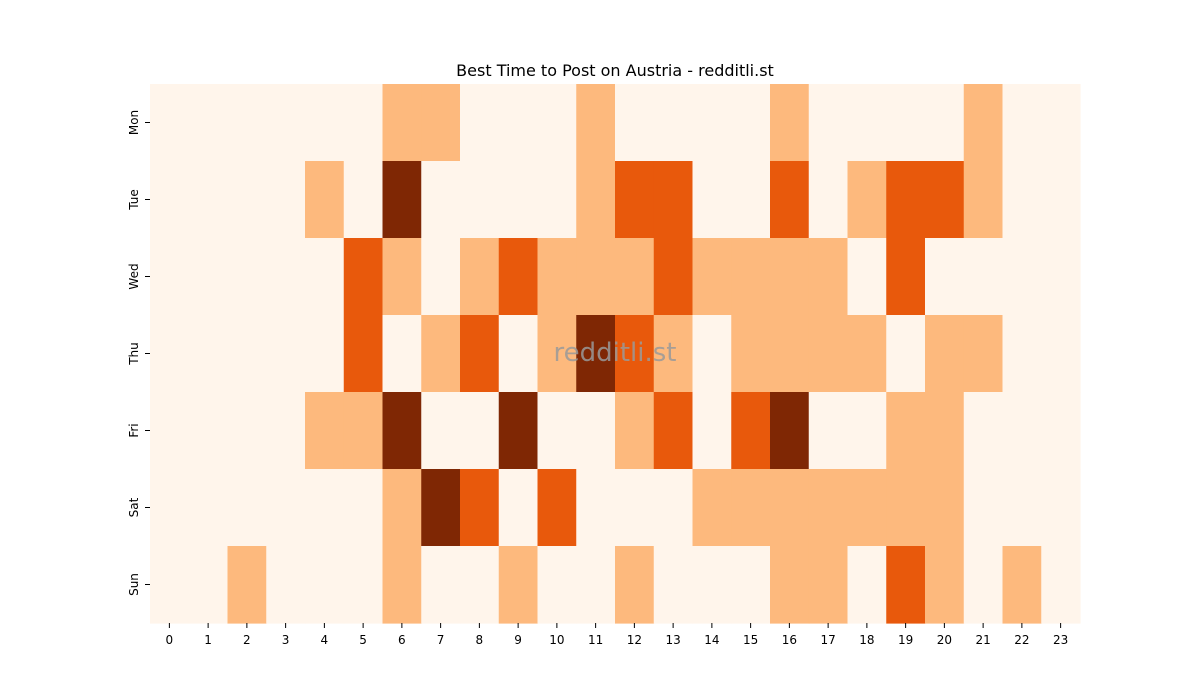  Describe the element at coordinates (247, 640) in the screenshot. I see `x-tick-label-2: 2` at that location.